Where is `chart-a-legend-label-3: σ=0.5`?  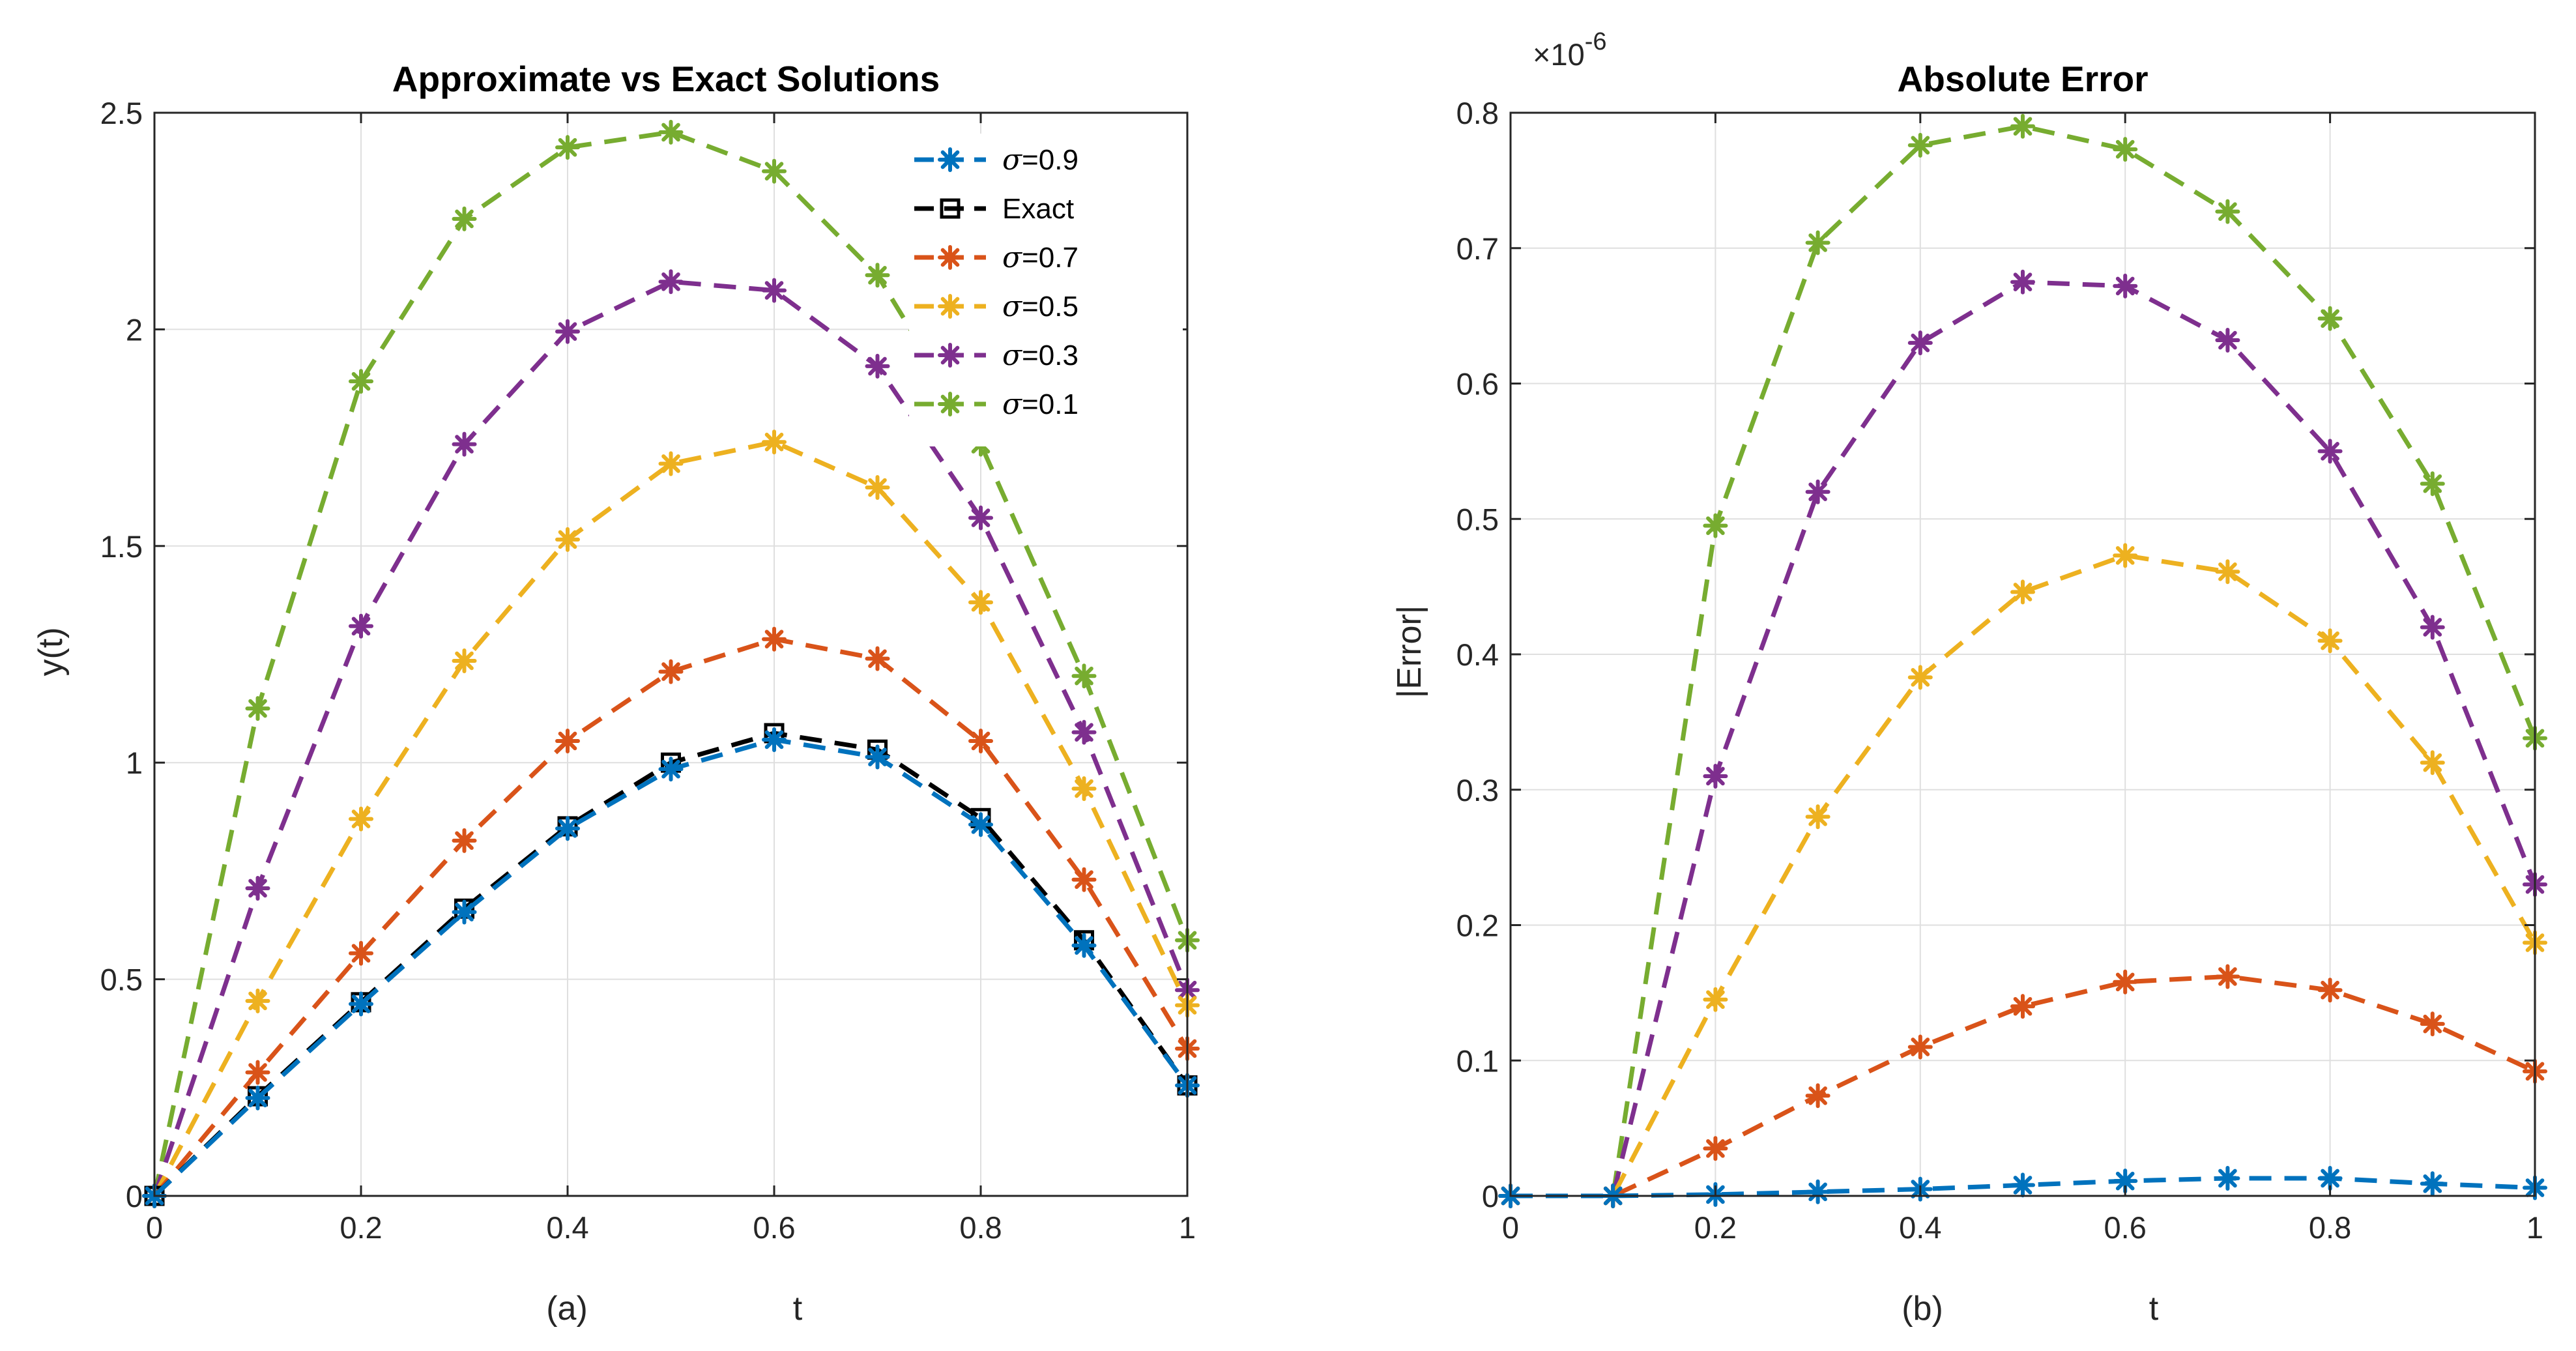 chart-a-legend-label-3: σ=0.5 is located at coordinates (1040, 307).